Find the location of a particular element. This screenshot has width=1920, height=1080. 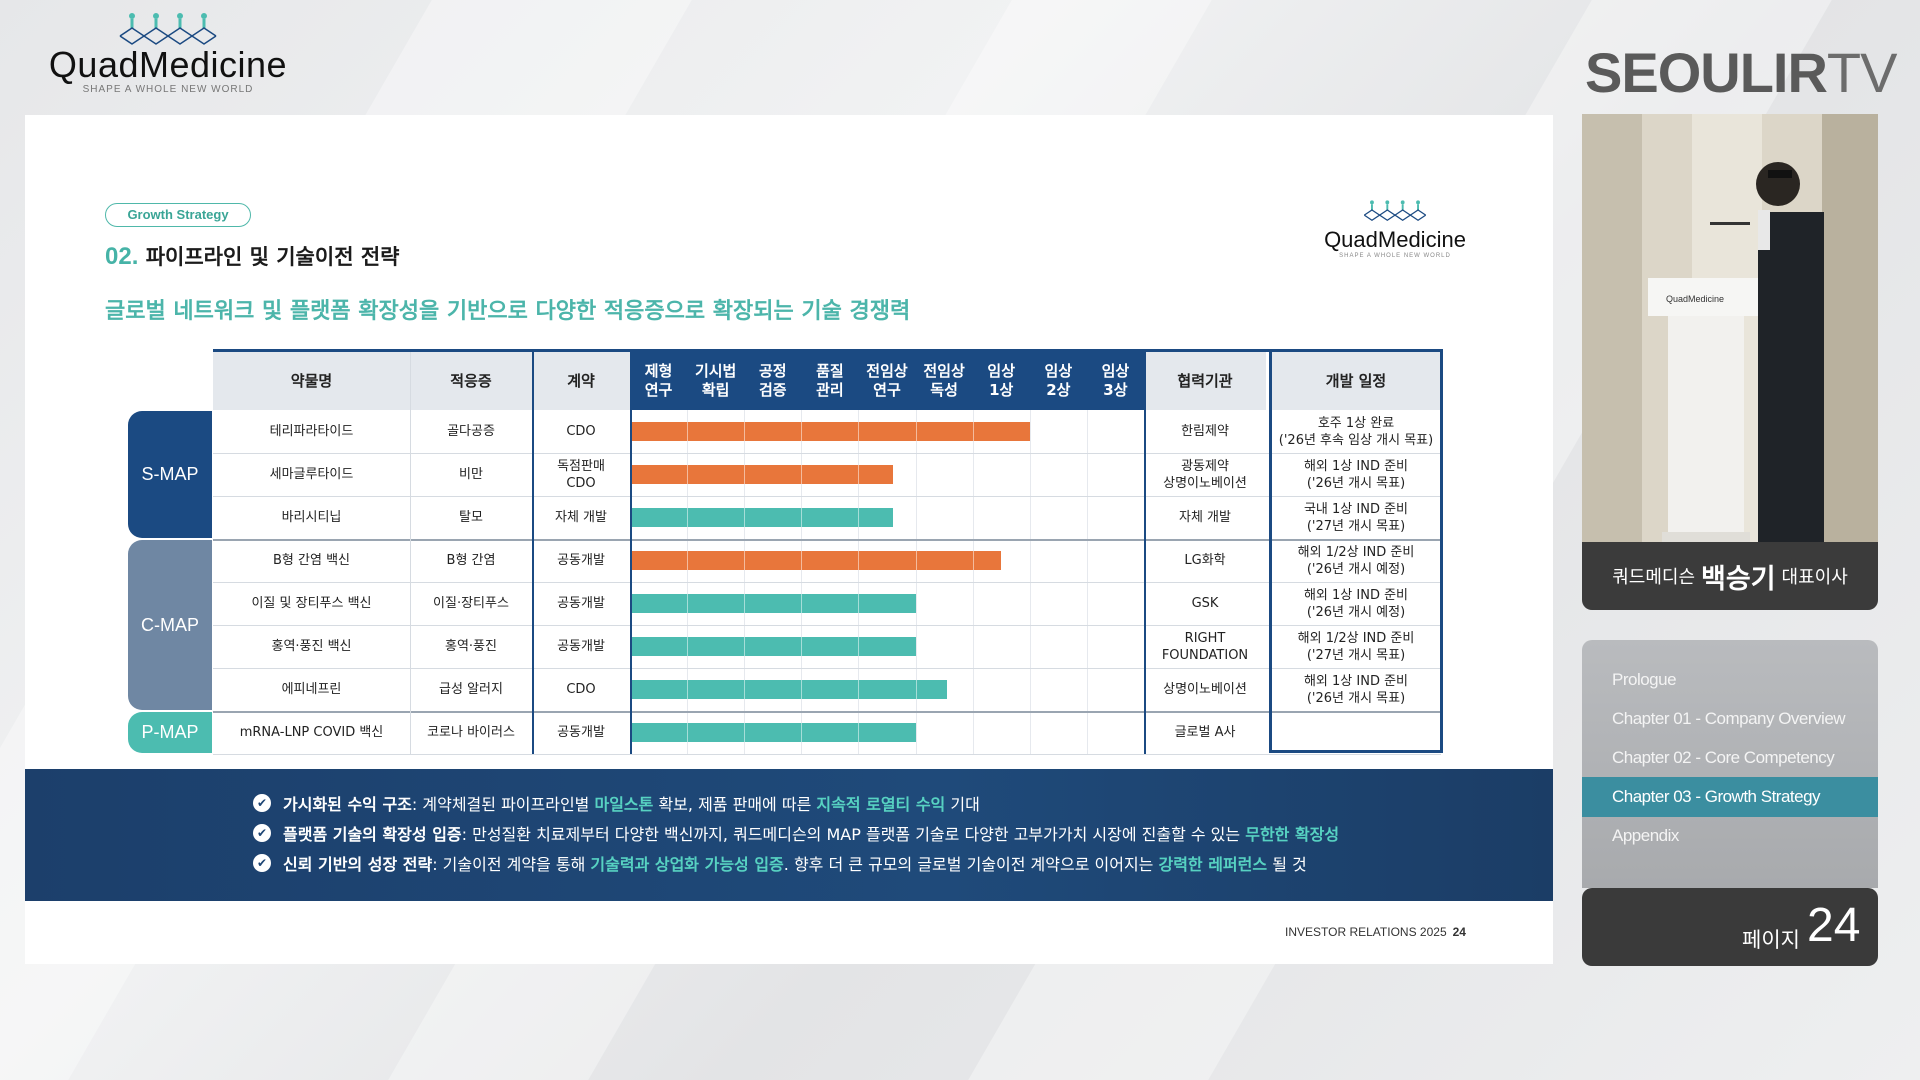

speaker-company: 쿼드메디슨 is located at coordinates (1654, 577).